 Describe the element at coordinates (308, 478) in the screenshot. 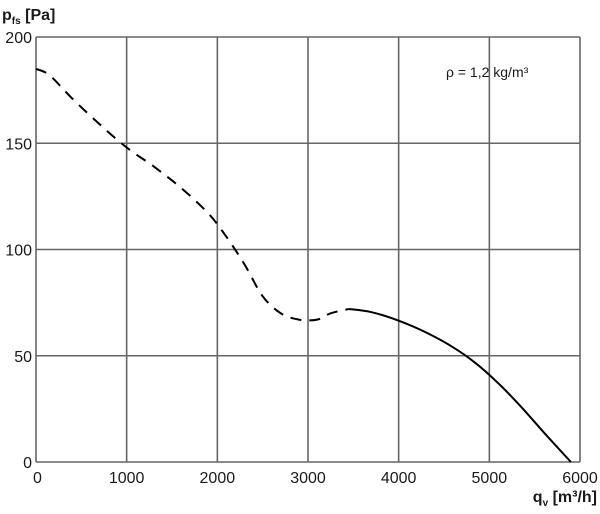

I see `x-tick-label: 3000` at that location.